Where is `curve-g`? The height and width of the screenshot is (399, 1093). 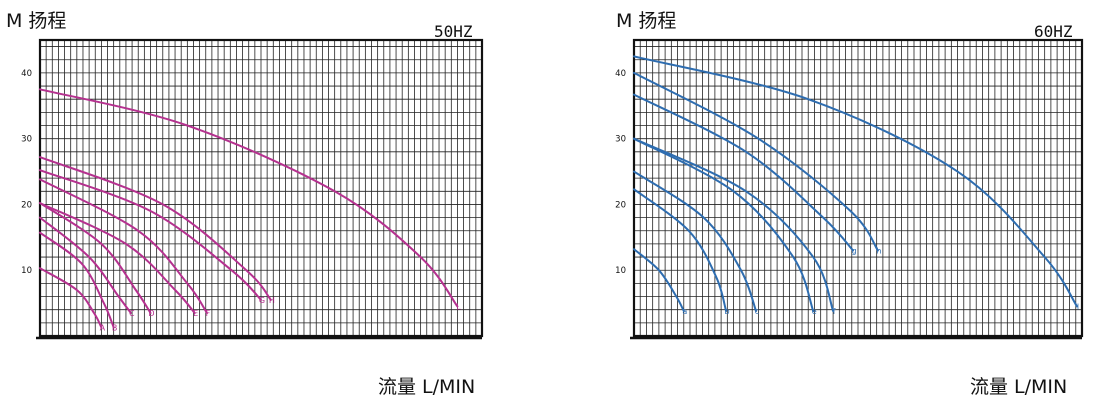 curve-g is located at coordinates (743, 172).